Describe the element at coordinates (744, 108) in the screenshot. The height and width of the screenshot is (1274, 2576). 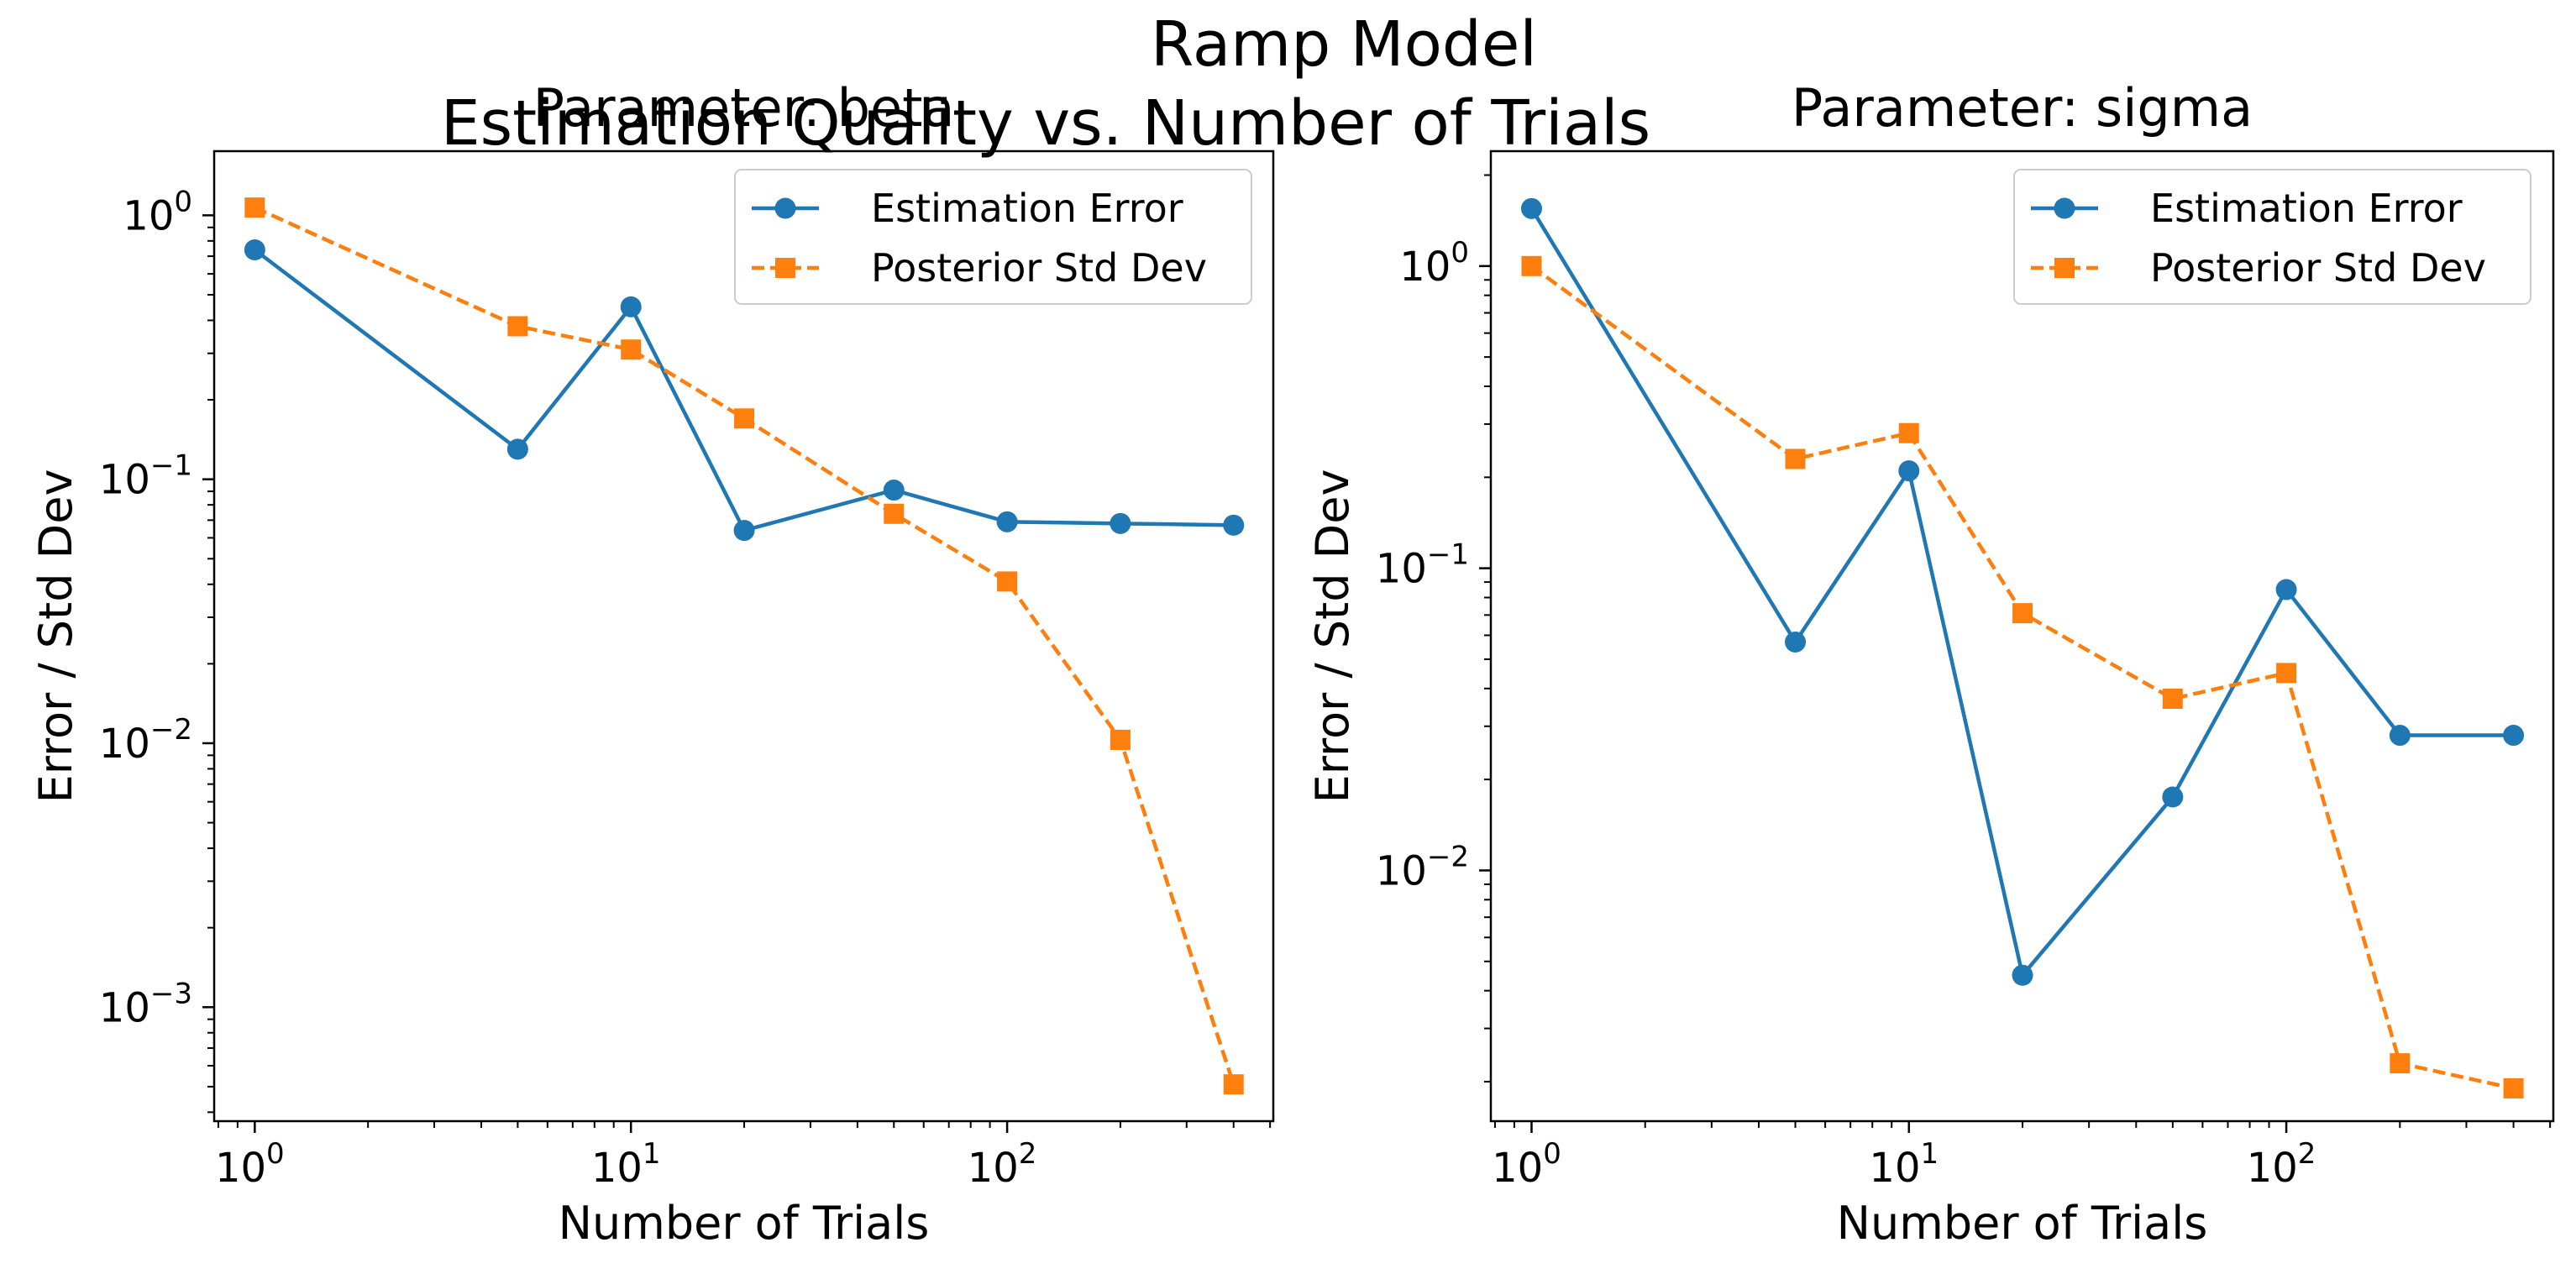
I see `panel-title: Parameter: beta` at that location.